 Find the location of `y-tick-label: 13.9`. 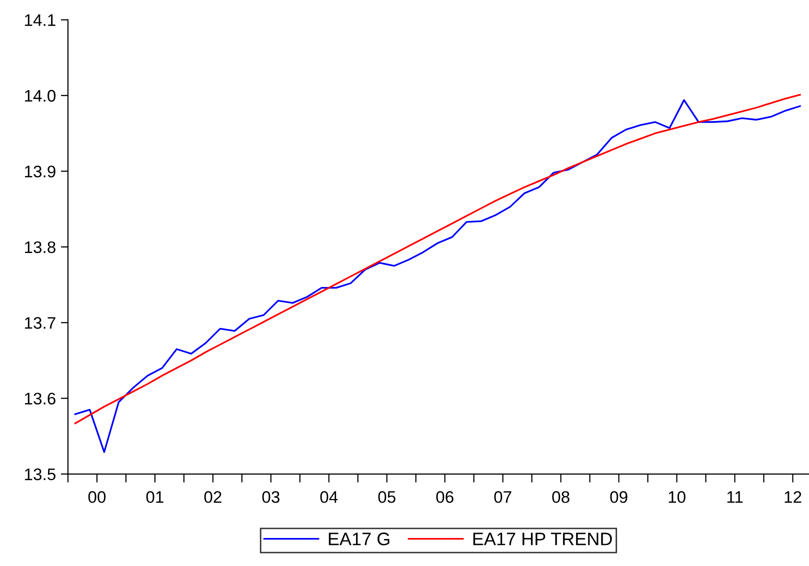

y-tick-label: 13.9 is located at coordinates (40, 172).